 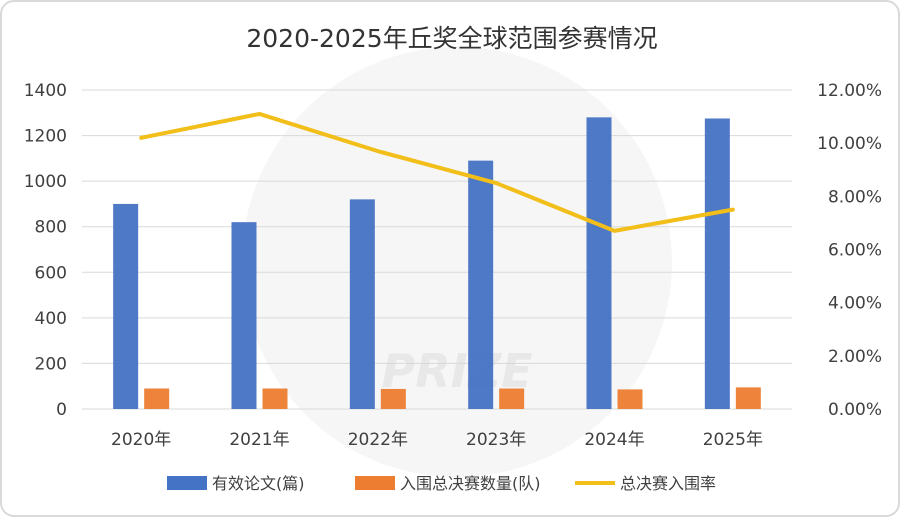 What do you see at coordinates (51, 319) in the screenshot?
I see `left-tick-label: 400` at bounding box center [51, 319].